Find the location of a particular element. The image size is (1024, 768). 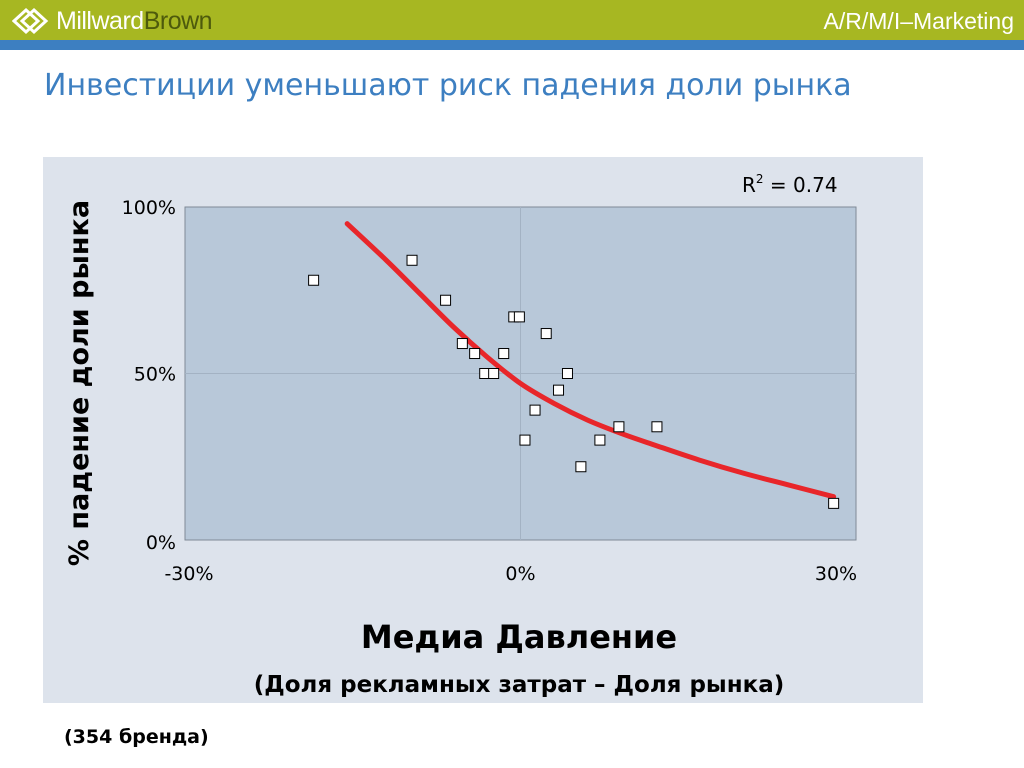

y-tick-label: 50% is located at coordinates (155, 375).